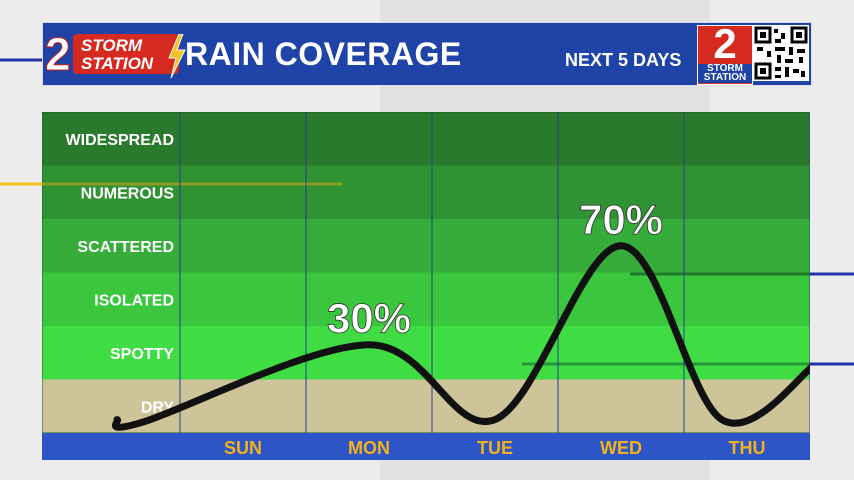 The width and height of the screenshot is (854, 480). What do you see at coordinates (369, 448) in the screenshot?
I see `day-label-mon: MON` at bounding box center [369, 448].